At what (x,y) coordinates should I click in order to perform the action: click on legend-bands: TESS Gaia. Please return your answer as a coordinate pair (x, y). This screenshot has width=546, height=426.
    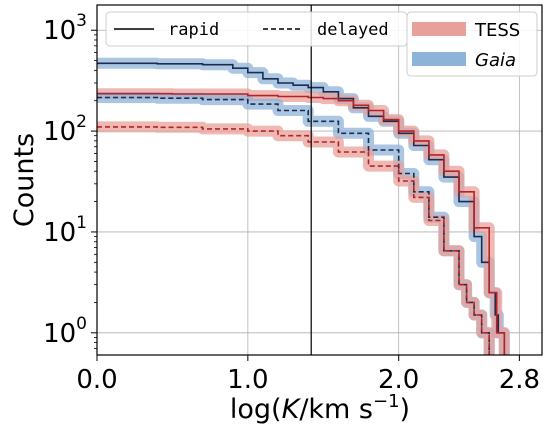
    Looking at the image, I should click on (472, 44).